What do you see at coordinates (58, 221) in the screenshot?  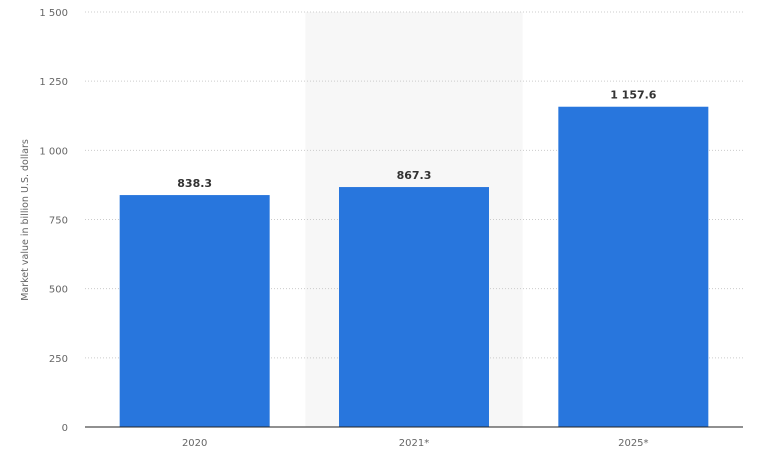 I see `y-tick-label: 750` at bounding box center [58, 221].